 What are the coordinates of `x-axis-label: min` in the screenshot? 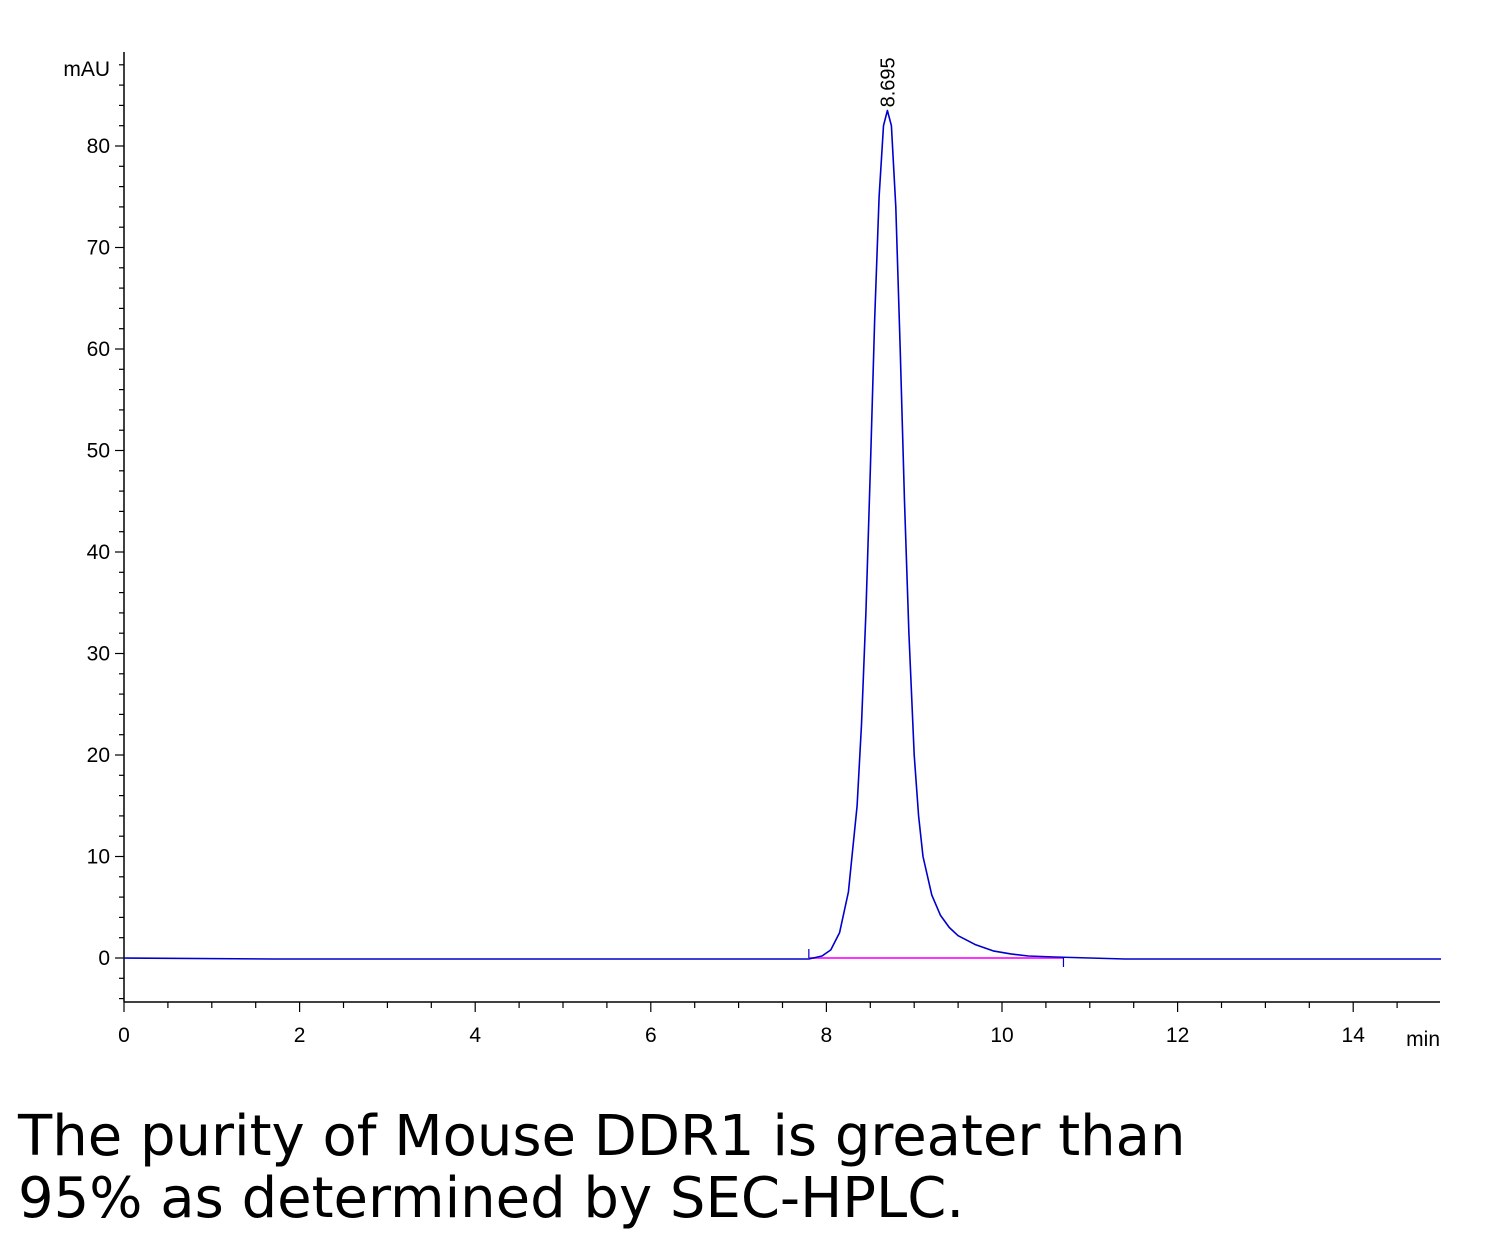 It's located at (1423, 1039).